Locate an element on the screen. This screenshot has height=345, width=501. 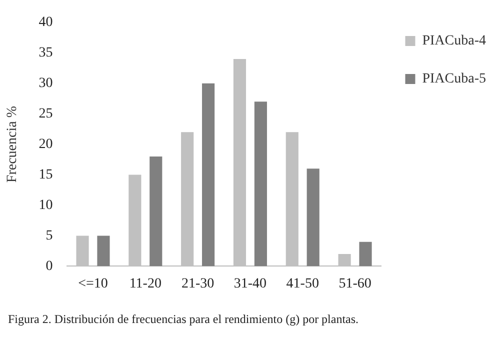
legend-label: PIACuba-4 is located at coordinates (454, 41).